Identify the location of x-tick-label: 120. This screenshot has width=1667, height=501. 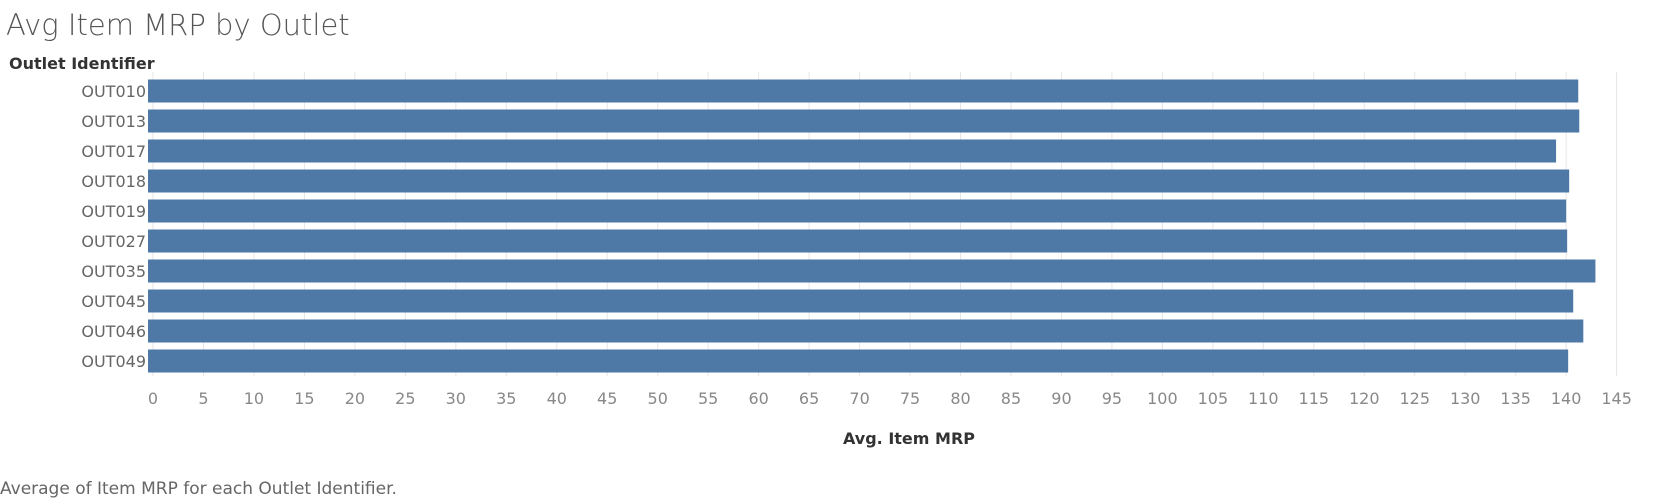
(1364, 398).